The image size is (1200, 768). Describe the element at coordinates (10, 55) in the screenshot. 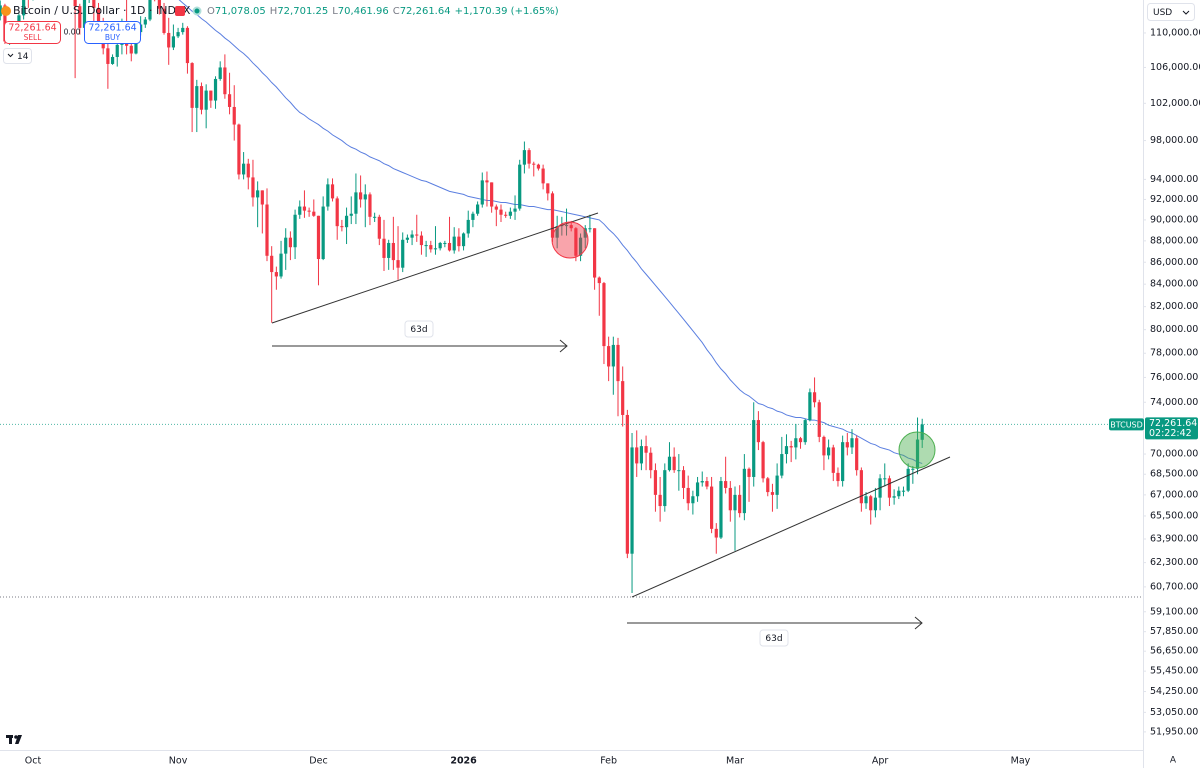

I see `chevron` at that location.